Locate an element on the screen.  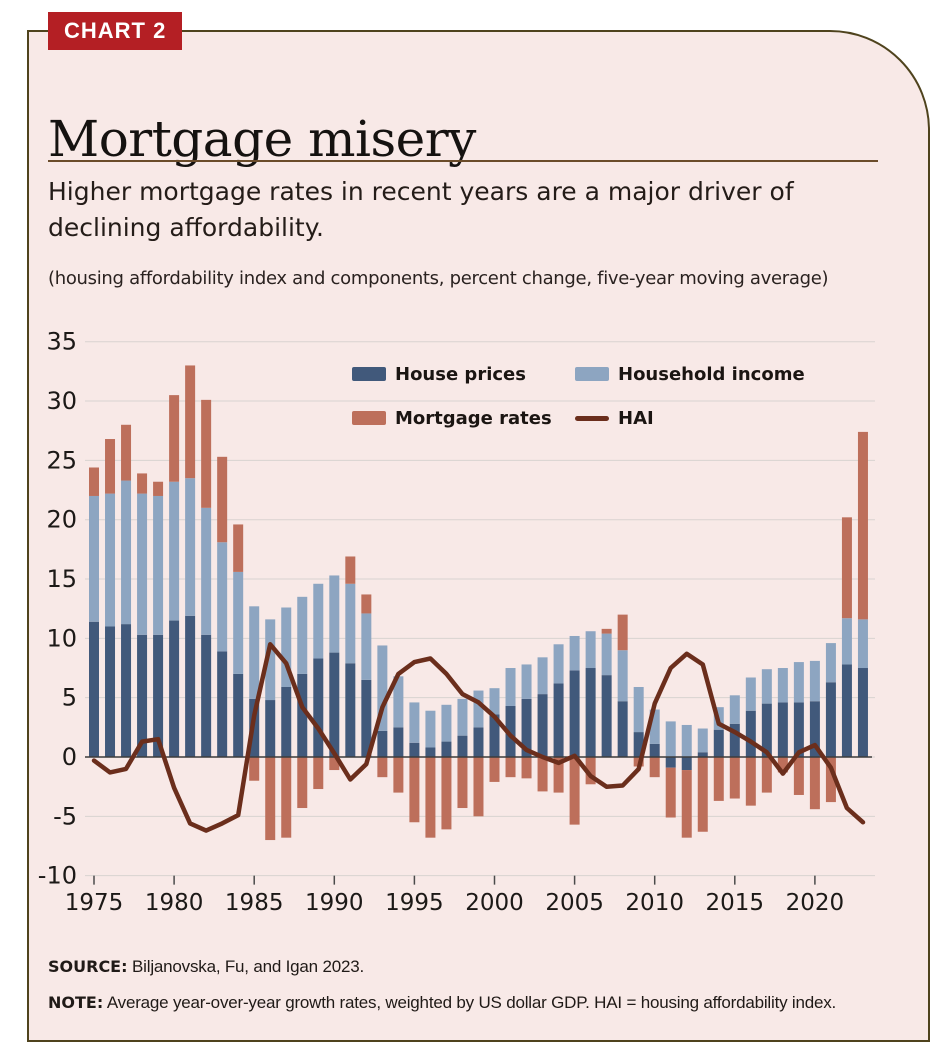
bar-house-1990 is located at coordinates (334, 704).